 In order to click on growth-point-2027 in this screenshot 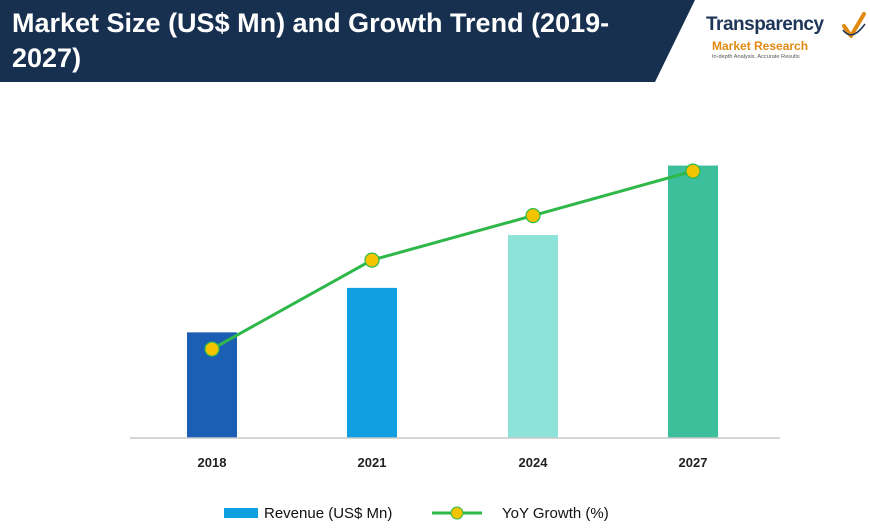, I will do `click(693, 171)`.